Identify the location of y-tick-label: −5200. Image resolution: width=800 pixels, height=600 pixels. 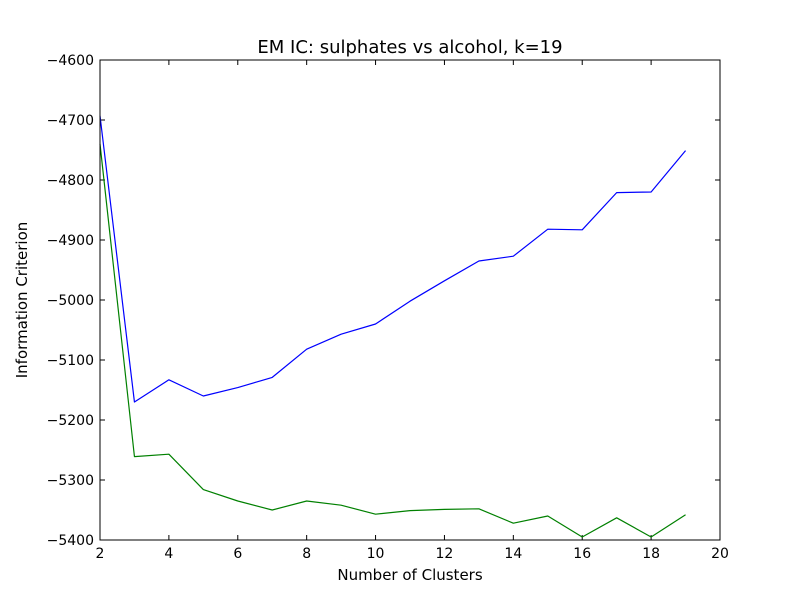
(70, 421).